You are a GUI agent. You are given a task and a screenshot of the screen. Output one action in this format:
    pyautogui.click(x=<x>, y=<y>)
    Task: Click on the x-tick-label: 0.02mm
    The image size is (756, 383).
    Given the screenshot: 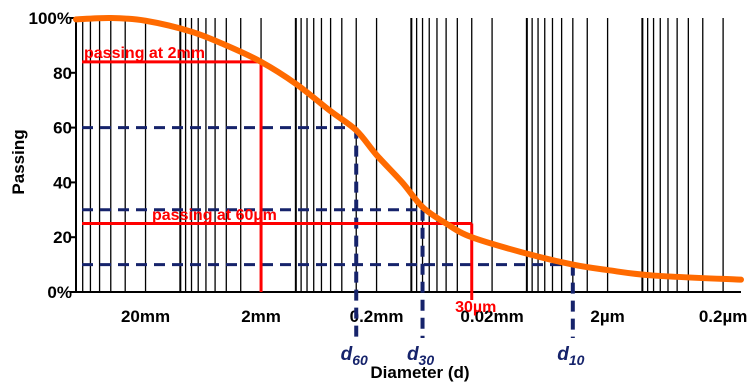 What is the action you would take?
    pyautogui.click(x=491, y=316)
    